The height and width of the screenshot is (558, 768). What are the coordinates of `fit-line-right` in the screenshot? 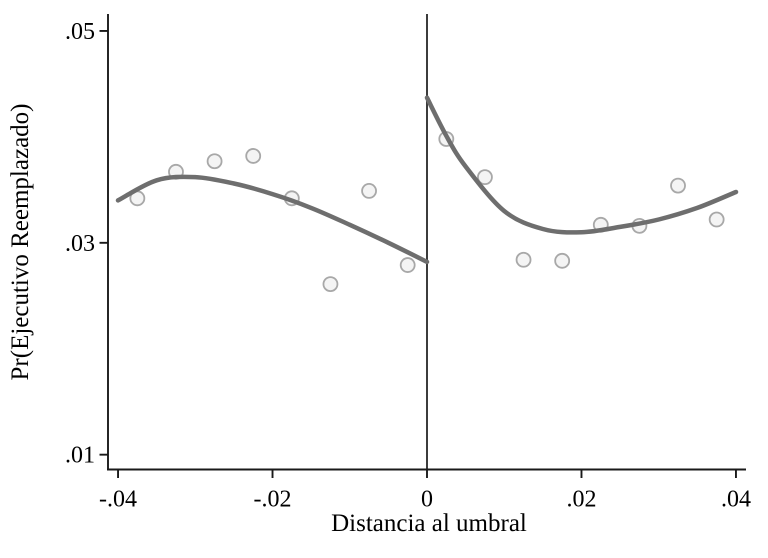 It's located at (581, 165).